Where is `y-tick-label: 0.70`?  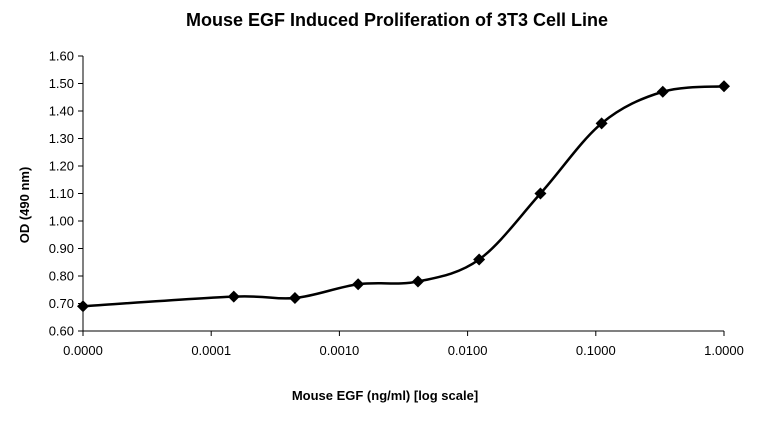
y-tick-label: 0.70 is located at coordinates (61, 303).